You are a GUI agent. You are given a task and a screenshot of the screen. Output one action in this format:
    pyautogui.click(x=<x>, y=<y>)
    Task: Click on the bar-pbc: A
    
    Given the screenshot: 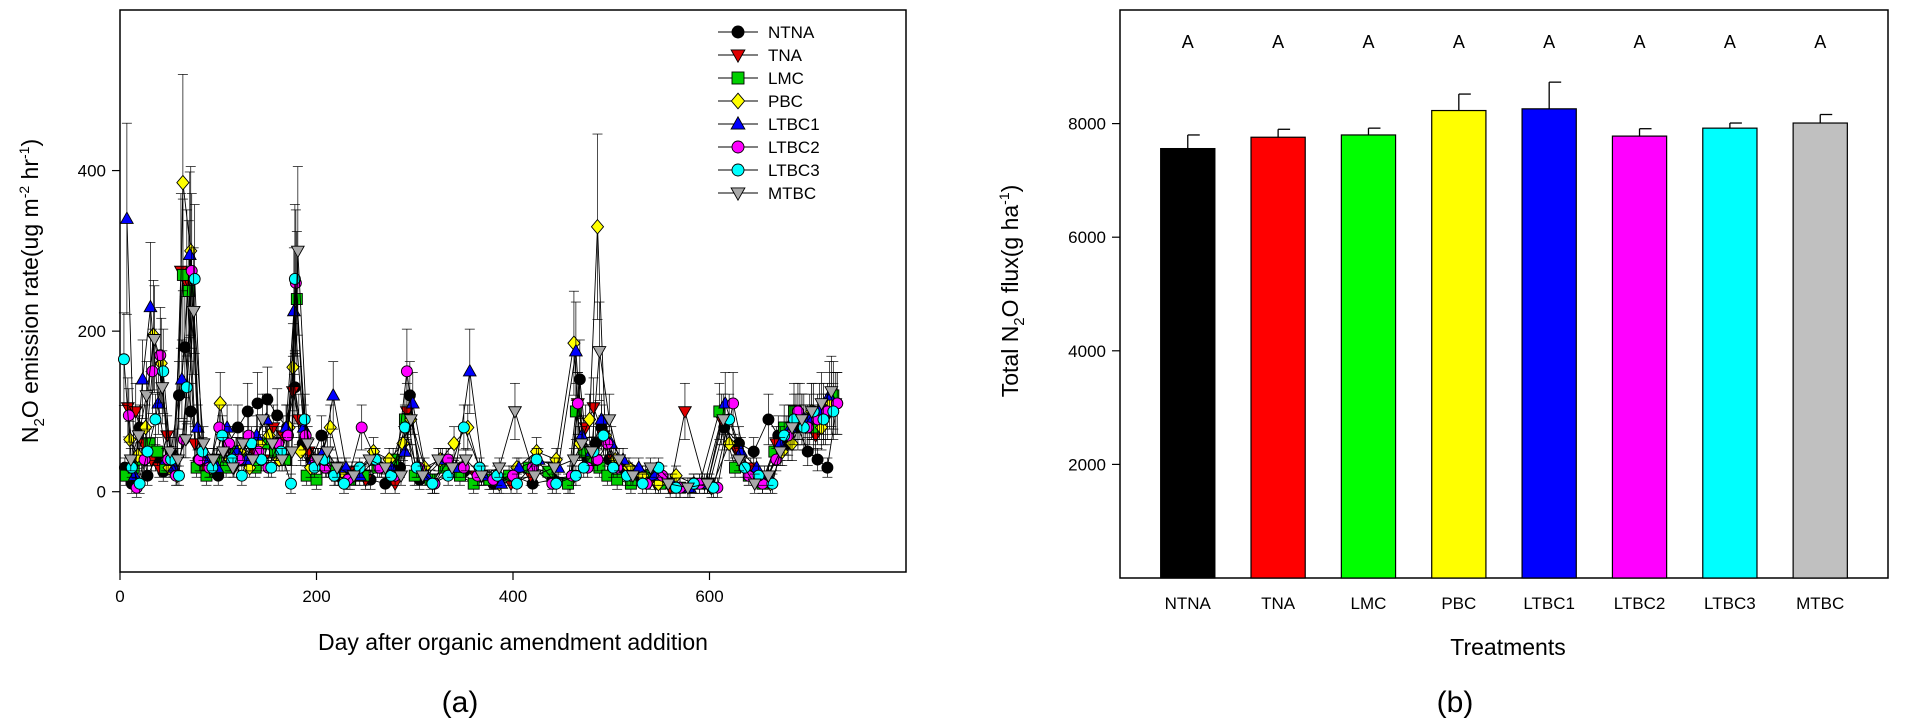 What is the action you would take?
    pyautogui.click(x=1459, y=305)
    